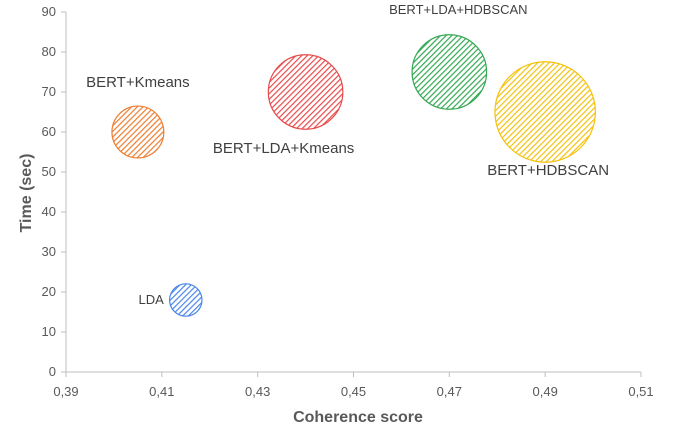 The image size is (674, 438). What do you see at coordinates (49, 171) in the screenshot?
I see `y-tick-label: 50` at bounding box center [49, 171].